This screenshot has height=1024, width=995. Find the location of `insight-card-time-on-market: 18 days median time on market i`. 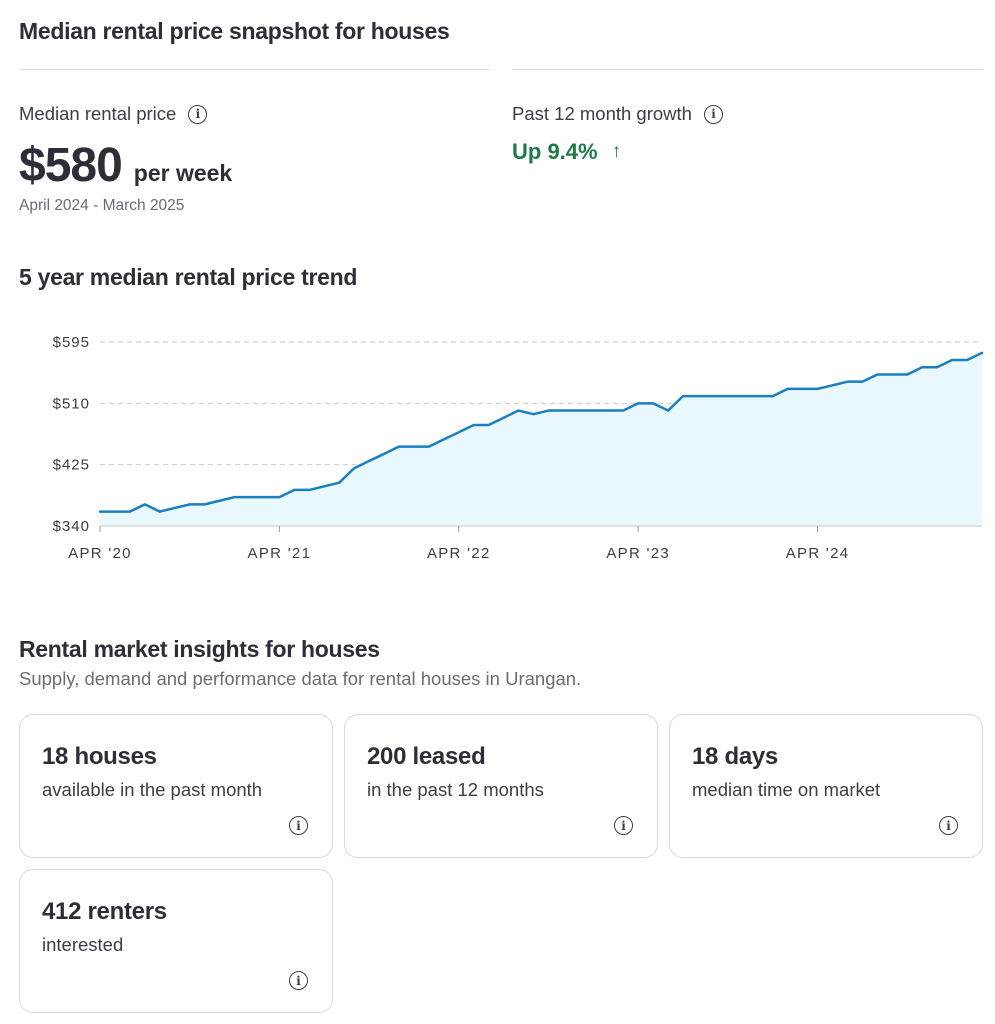

insight-card-time-on-market: 18 days median time on market i is located at coordinates (826, 786).